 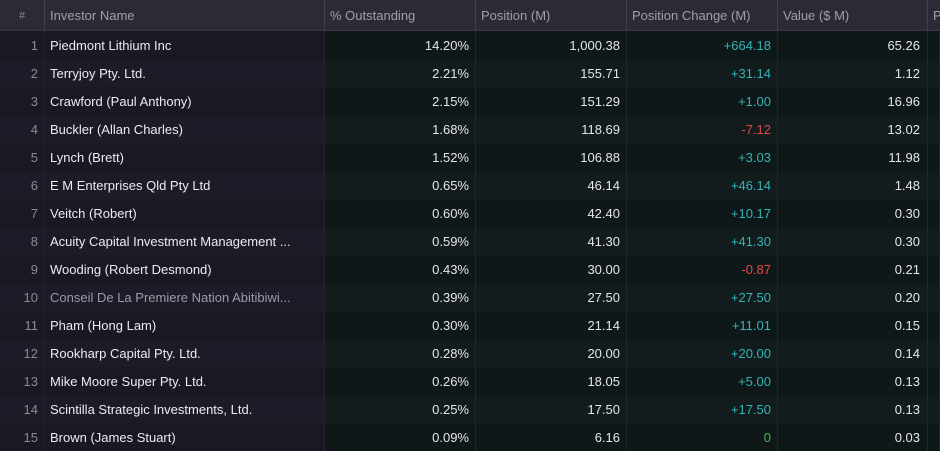 I want to click on pct-outstanding-cell: 2.15%, so click(x=400, y=101).